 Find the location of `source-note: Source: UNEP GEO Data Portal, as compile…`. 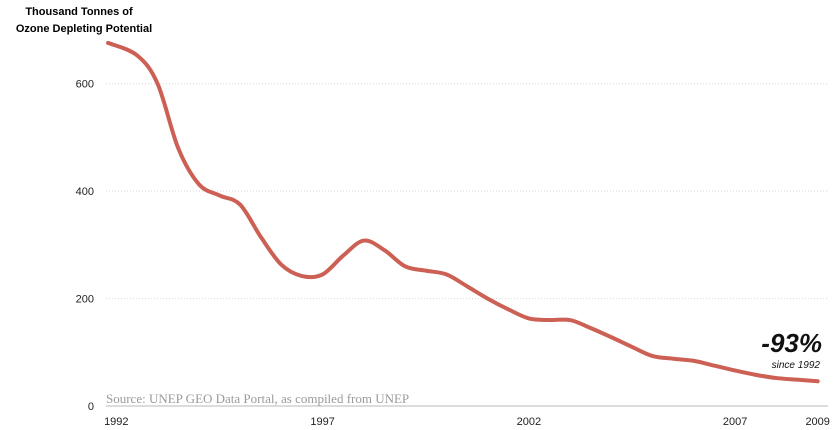

source-note: Source: UNEP GEO Data Portal, as compile… is located at coordinates (257, 398).